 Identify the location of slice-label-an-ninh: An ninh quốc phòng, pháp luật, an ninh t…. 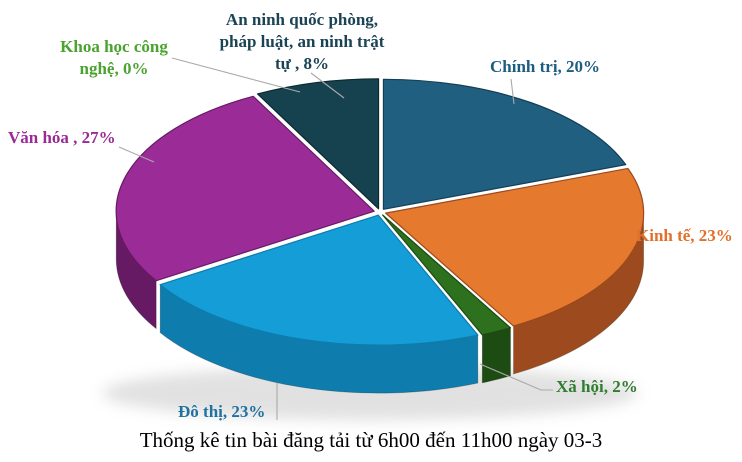
(302, 41).